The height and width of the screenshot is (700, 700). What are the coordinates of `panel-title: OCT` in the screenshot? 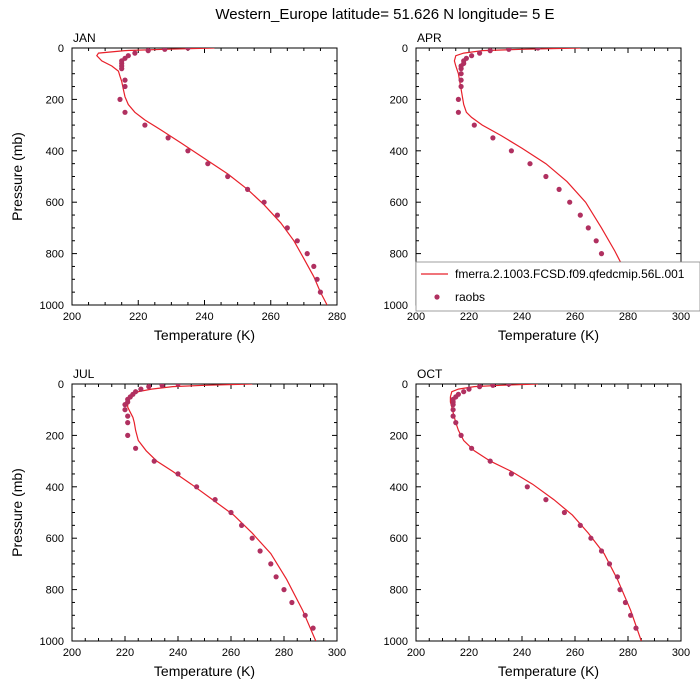 It's located at (430, 374).